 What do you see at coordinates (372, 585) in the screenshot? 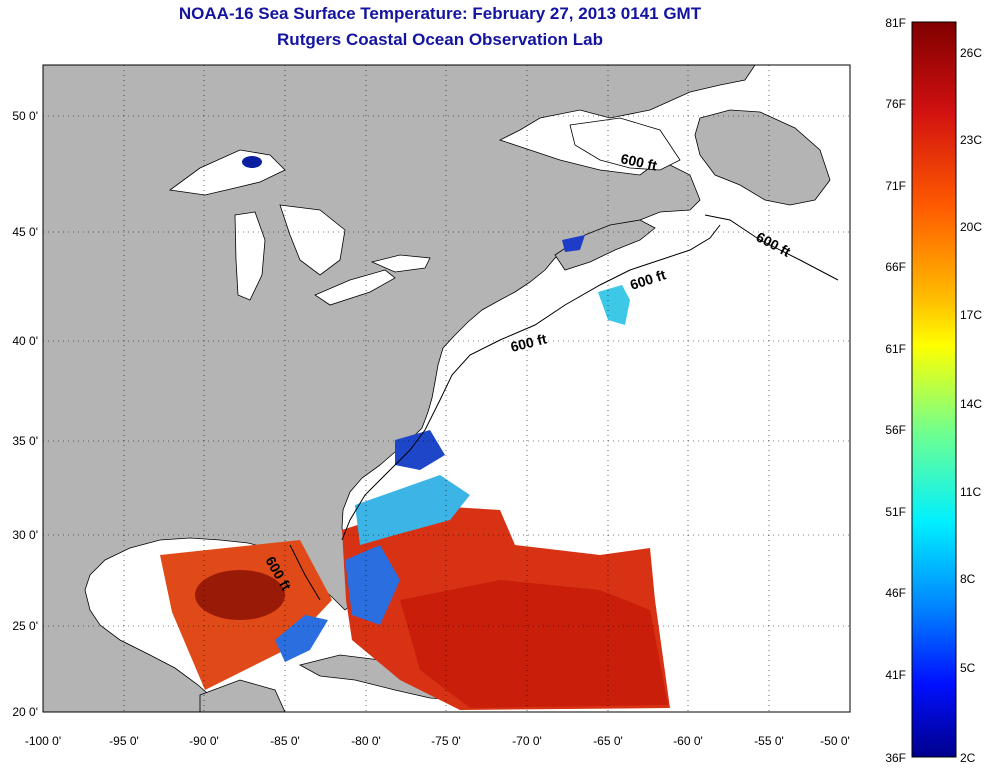
I see `sst-stream-cool` at bounding box center [372, 585].